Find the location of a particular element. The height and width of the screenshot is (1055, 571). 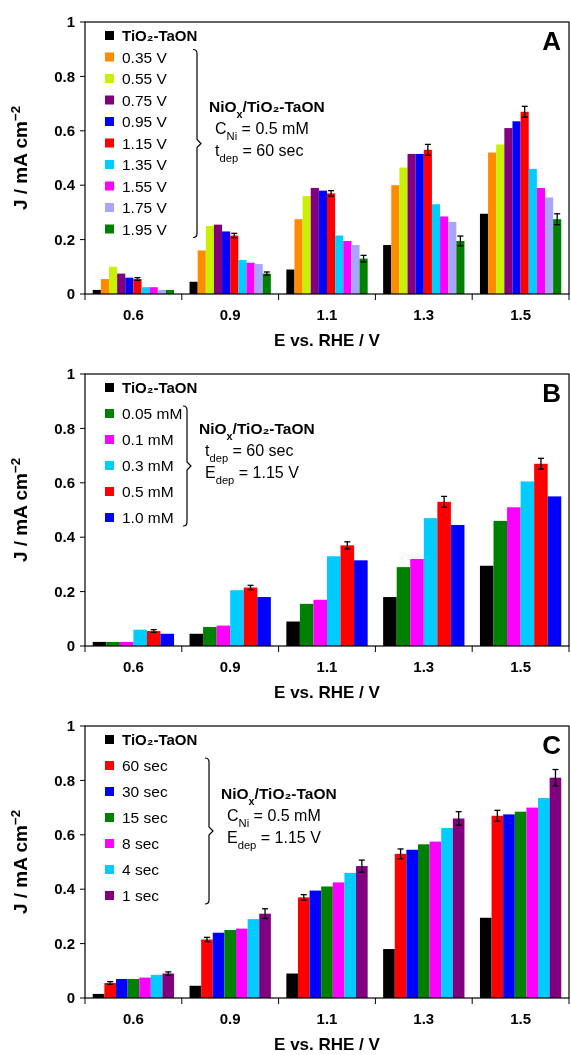

legend-label: 0.35 V is located at coordinates (145, 57).